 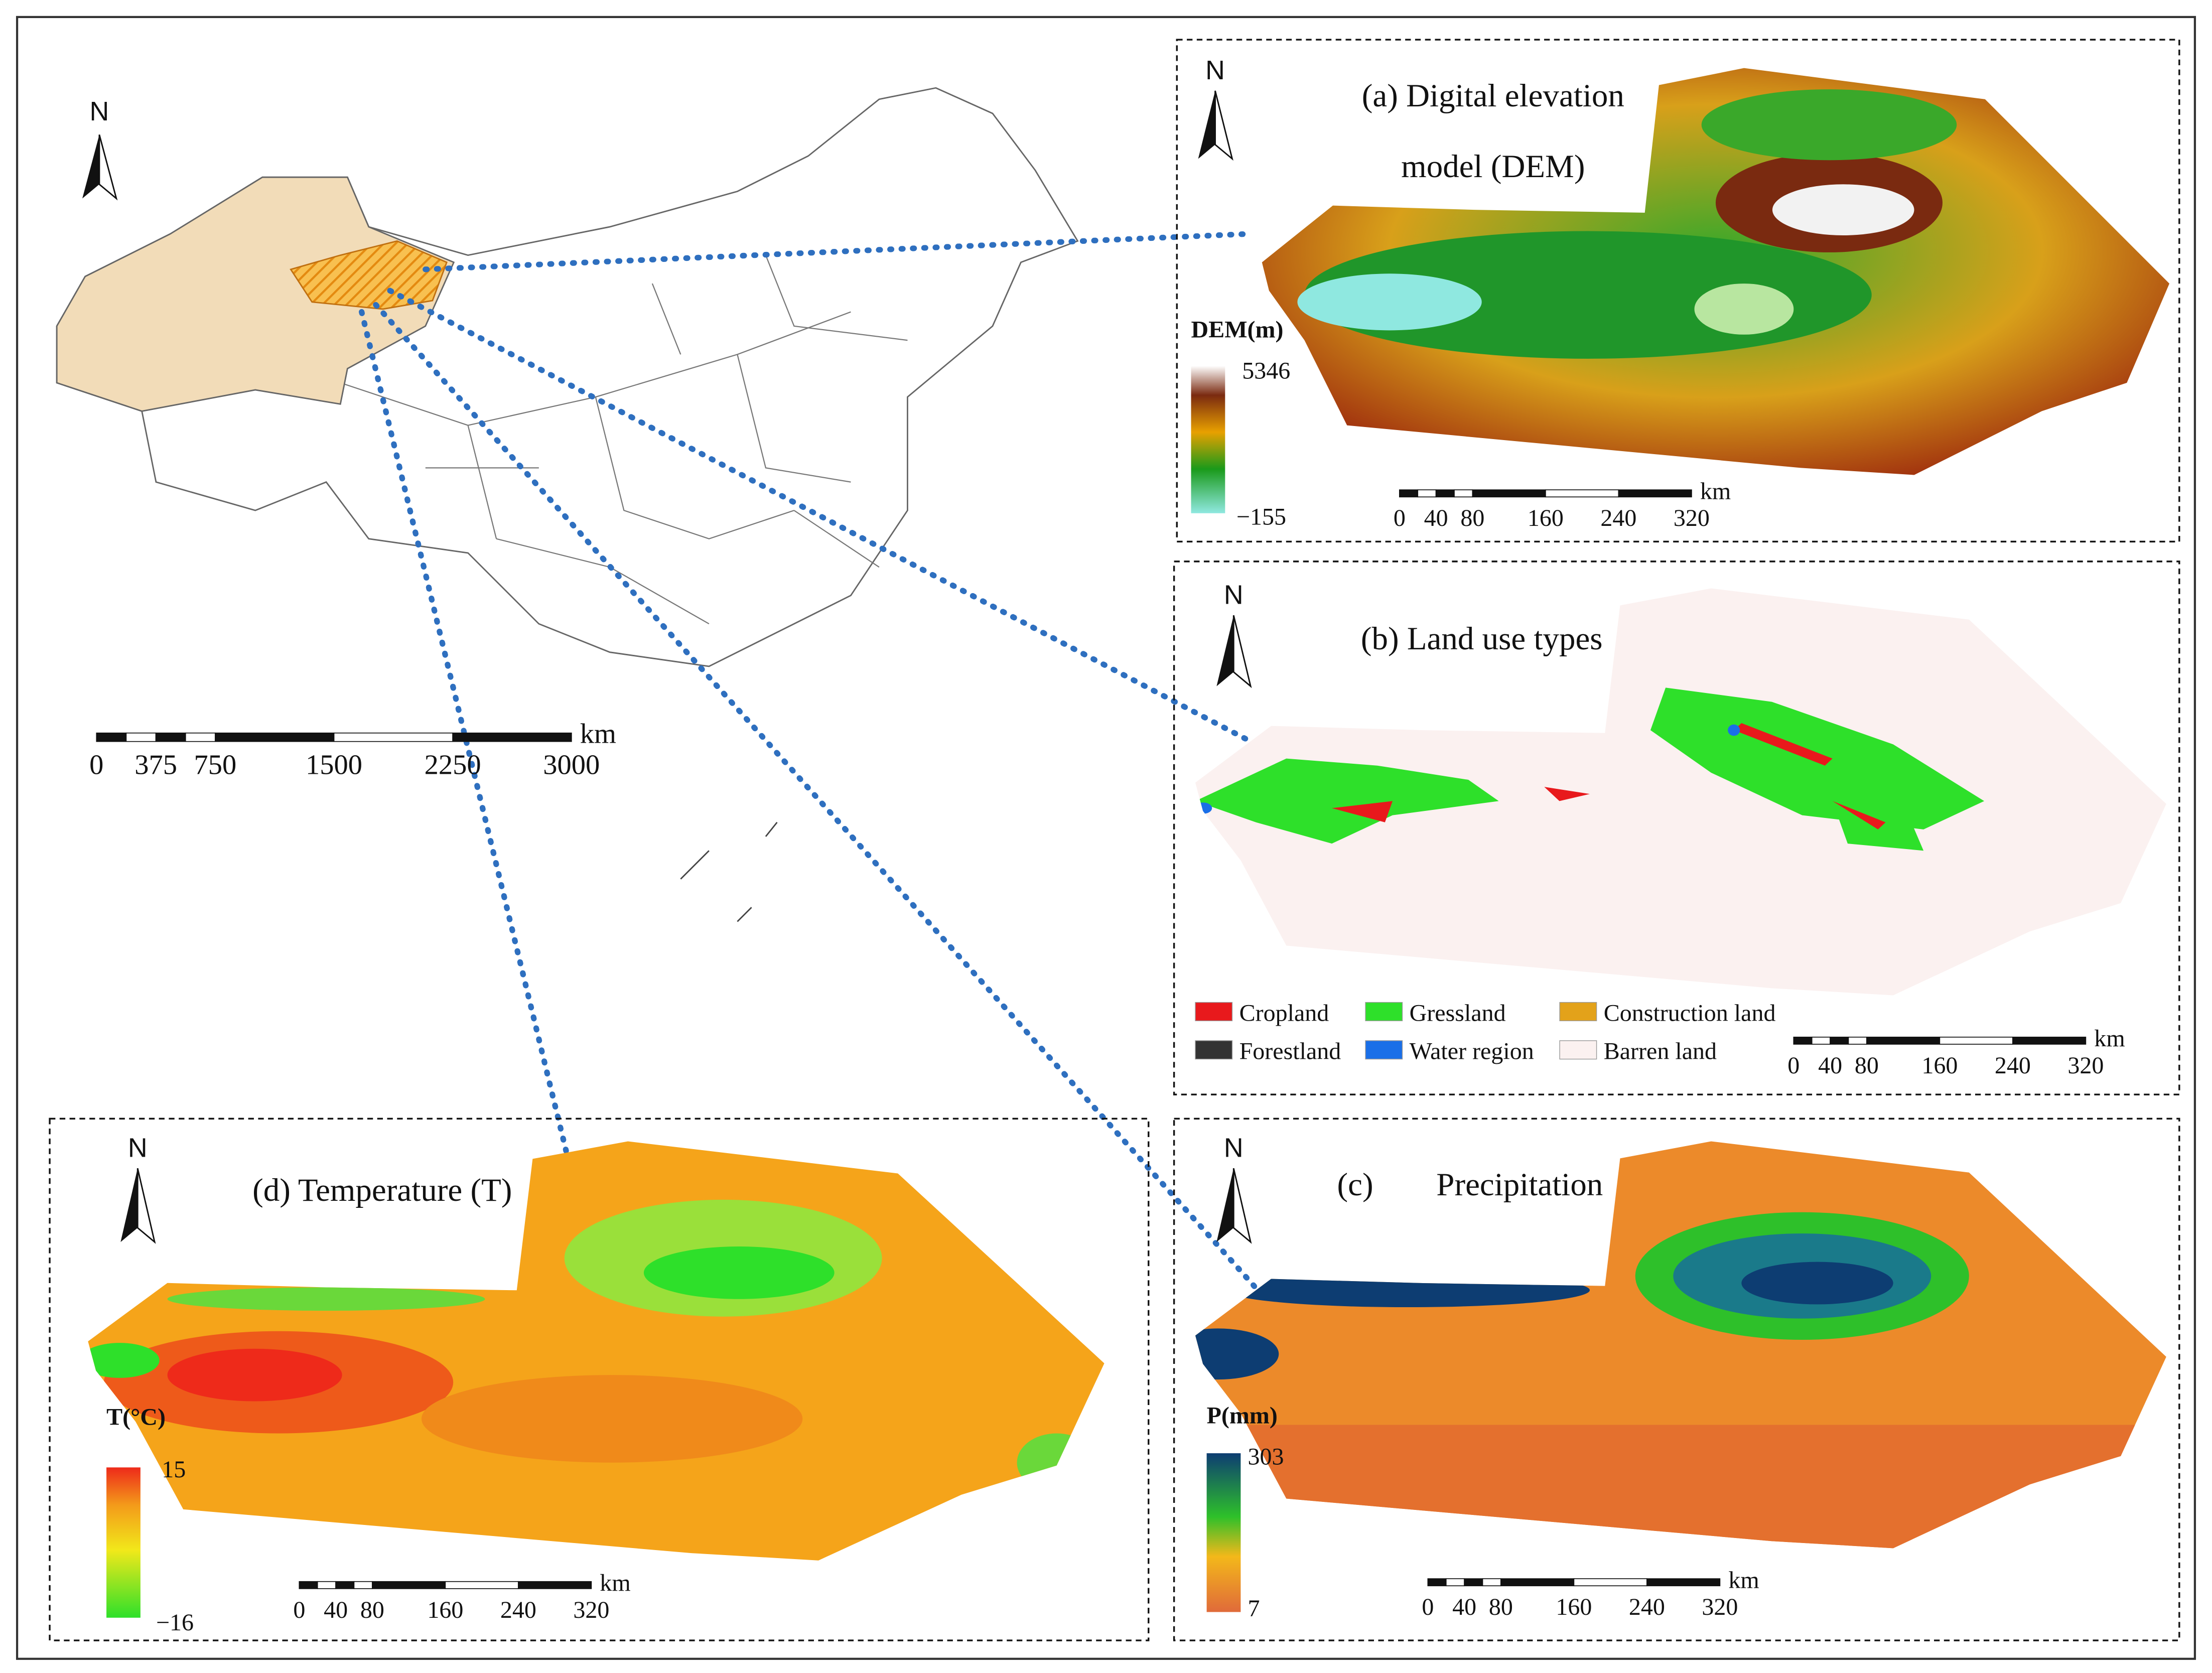 I want to click on temperature-map, so click(x=596, y=1351).